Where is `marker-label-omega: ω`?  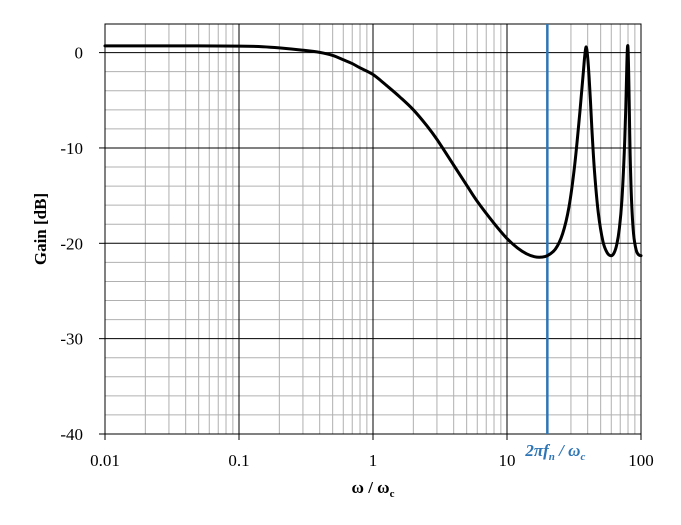 marker-label-omega: ω is located at coordinates (574, 450).